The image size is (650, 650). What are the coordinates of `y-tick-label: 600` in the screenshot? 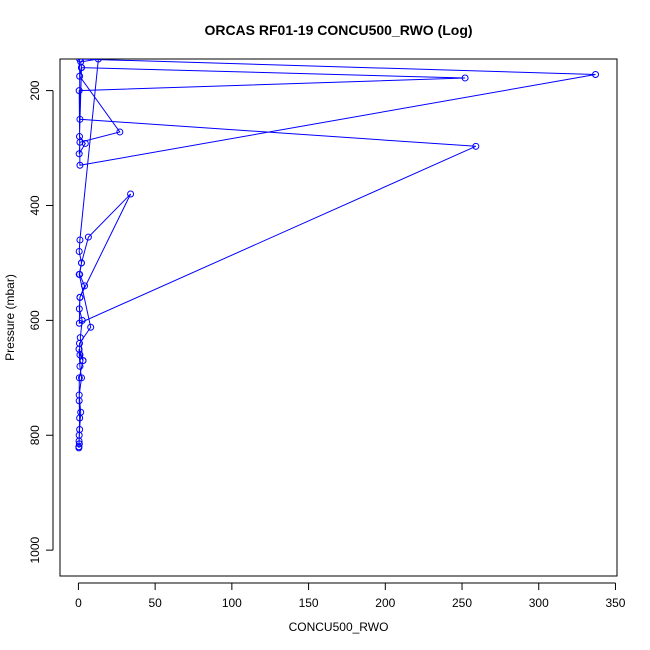 It's located at (35, 320).